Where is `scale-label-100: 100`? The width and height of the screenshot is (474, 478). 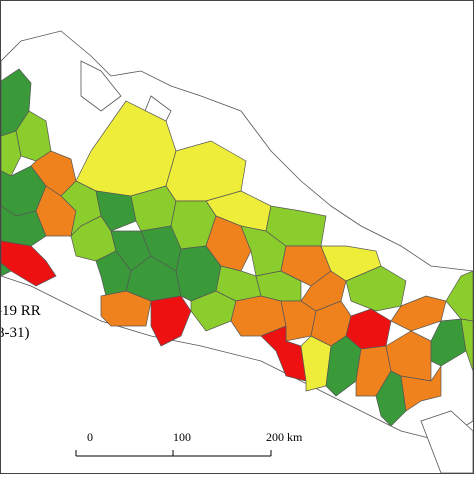
scale-label-100: 100 is located at coordinates (182, 437).